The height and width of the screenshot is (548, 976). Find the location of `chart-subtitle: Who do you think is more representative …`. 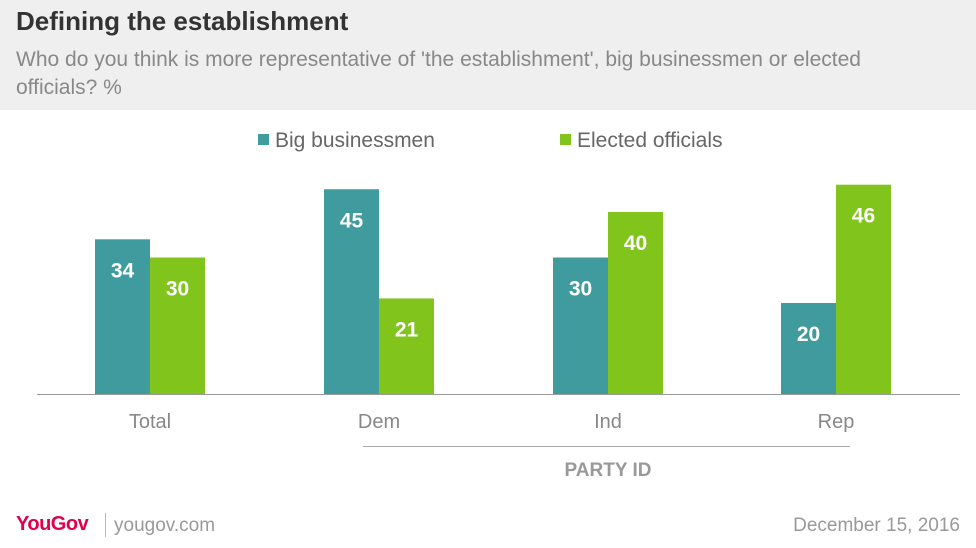

chart-subtitle: Who do you think is more representative … is located at coordinates (438, 73).